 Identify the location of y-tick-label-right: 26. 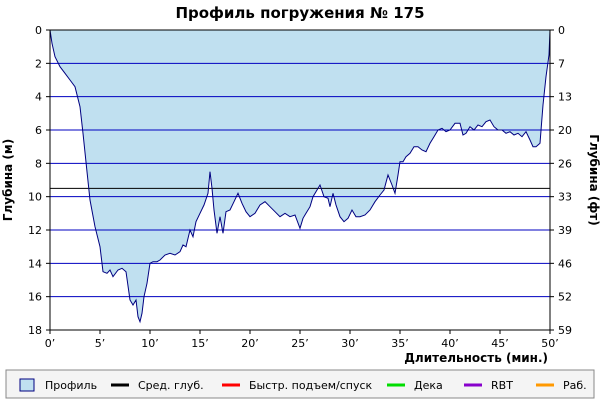
(565, 163).